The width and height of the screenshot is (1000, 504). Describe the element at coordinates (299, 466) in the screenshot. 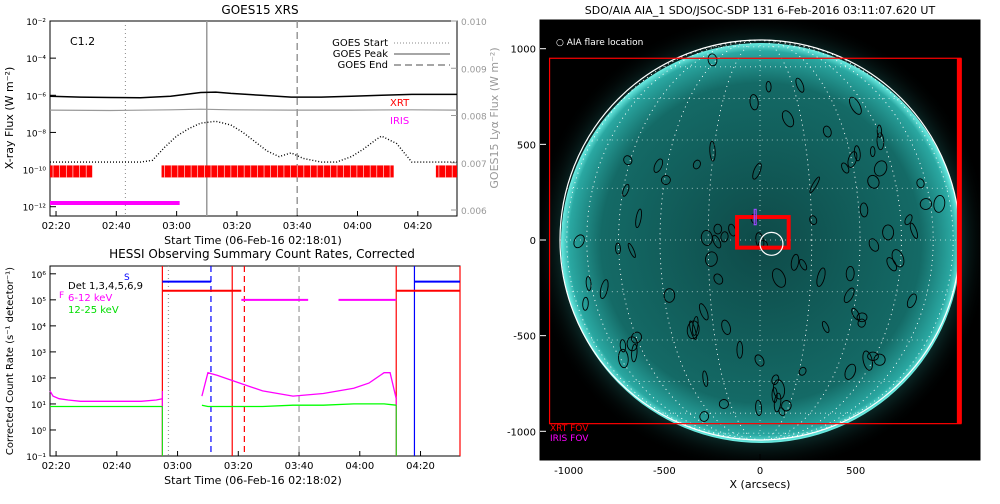

I see `hessi-x-tick-label: 03:40` at that location.